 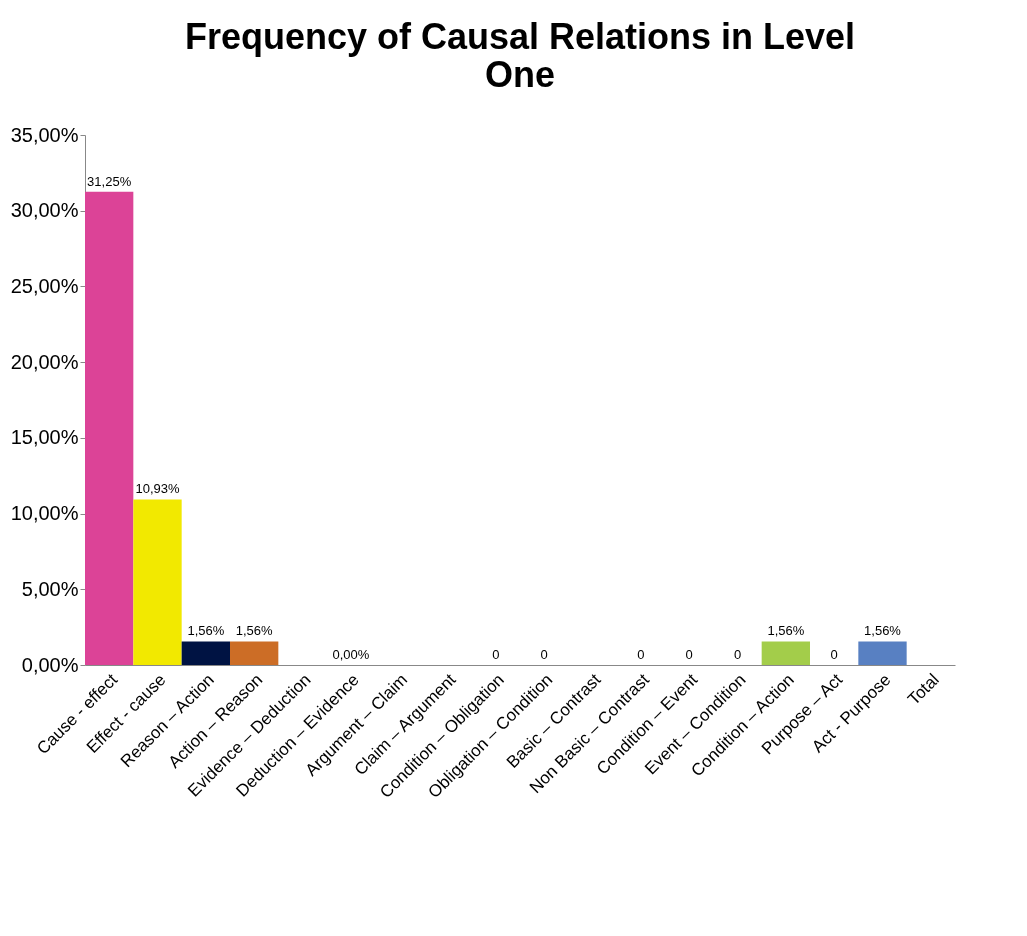 What do you see at coordinates (44, 513) in the screenshot?
I see `y-tick-label: 10,00%` at bounding box center [44, 513].